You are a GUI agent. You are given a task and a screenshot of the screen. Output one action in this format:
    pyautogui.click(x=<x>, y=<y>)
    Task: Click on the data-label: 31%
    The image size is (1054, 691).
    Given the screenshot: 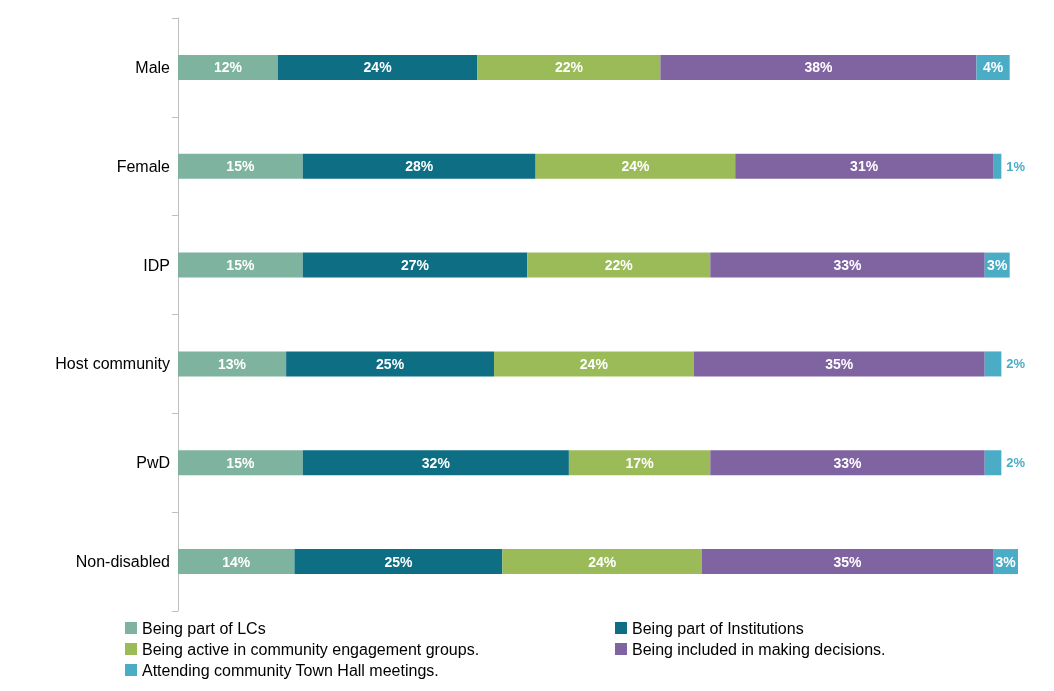 What is the action you would take?
    pyautogui.click(x=864, y=166)
    